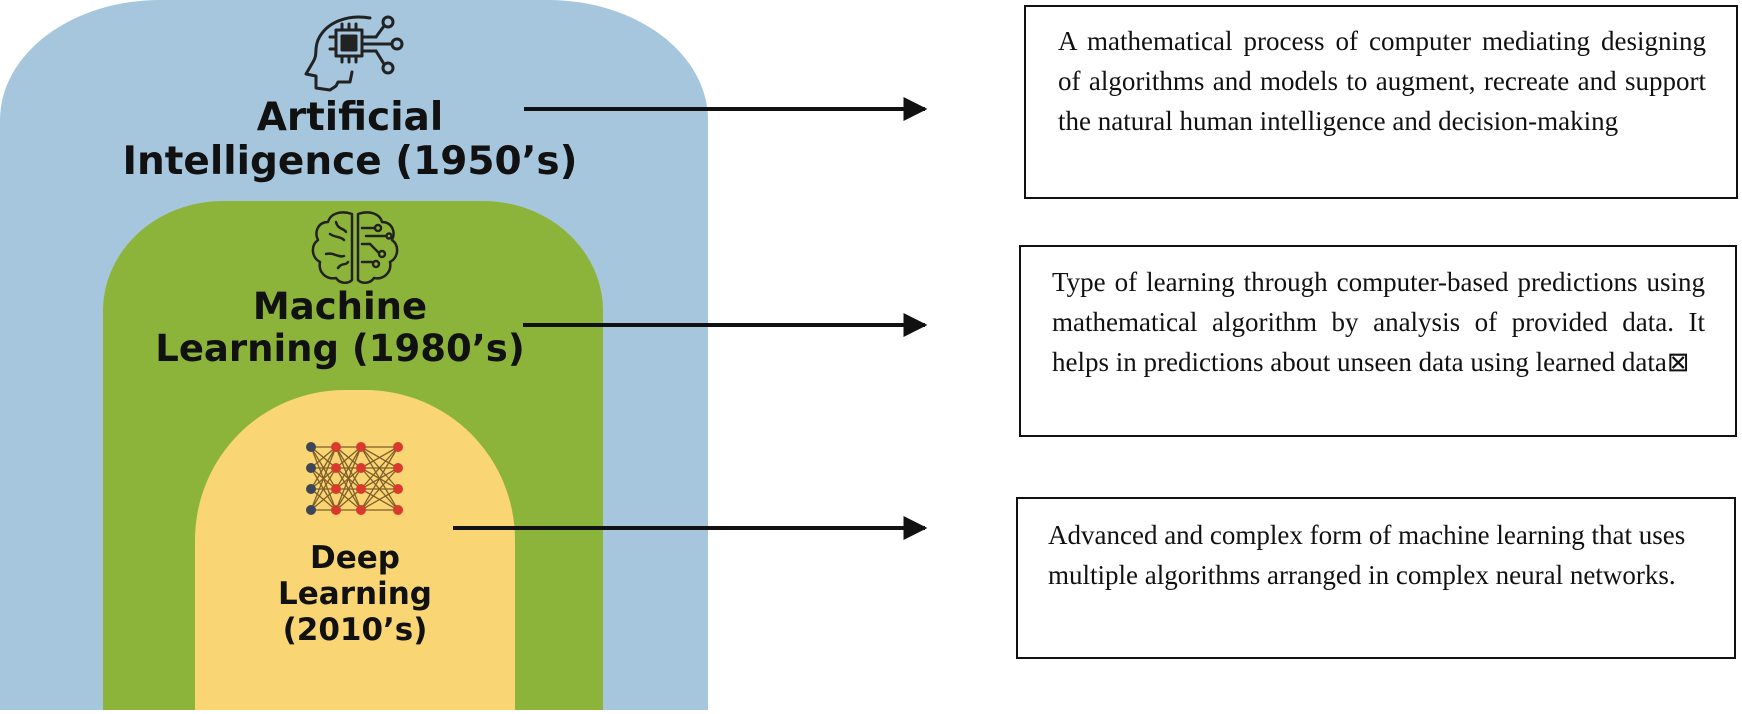 This screenshot has width=1742, height=714. What do you see at coordinates (355, 594) in the screenshot?
I see `dl-title: Deep Learning (2010’s)` at bounding box center [355, 594].